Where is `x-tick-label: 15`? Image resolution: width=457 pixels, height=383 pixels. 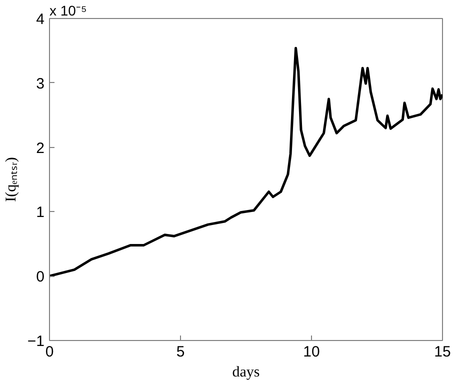 x-tick-label: 15 is located at coordinates (442, 352).